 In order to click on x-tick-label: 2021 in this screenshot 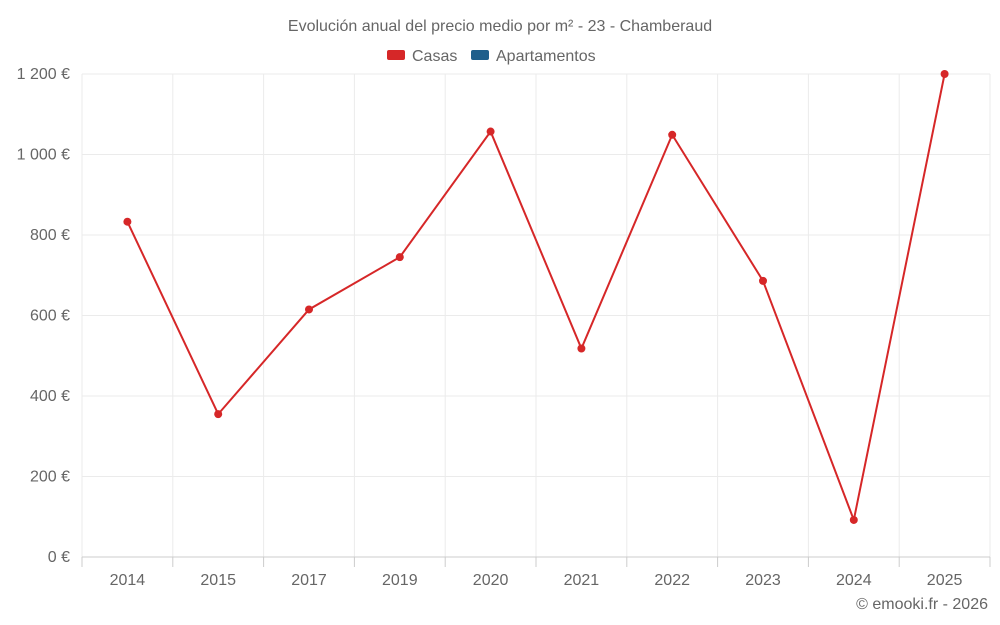, I will do `click(582, 580)`.